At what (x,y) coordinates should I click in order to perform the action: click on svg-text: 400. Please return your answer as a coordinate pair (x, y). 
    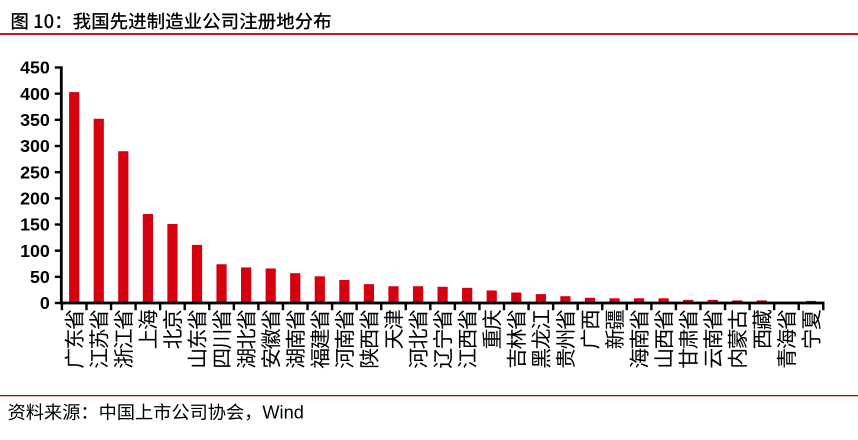
    Looking at the image, I should click on (35, 94).